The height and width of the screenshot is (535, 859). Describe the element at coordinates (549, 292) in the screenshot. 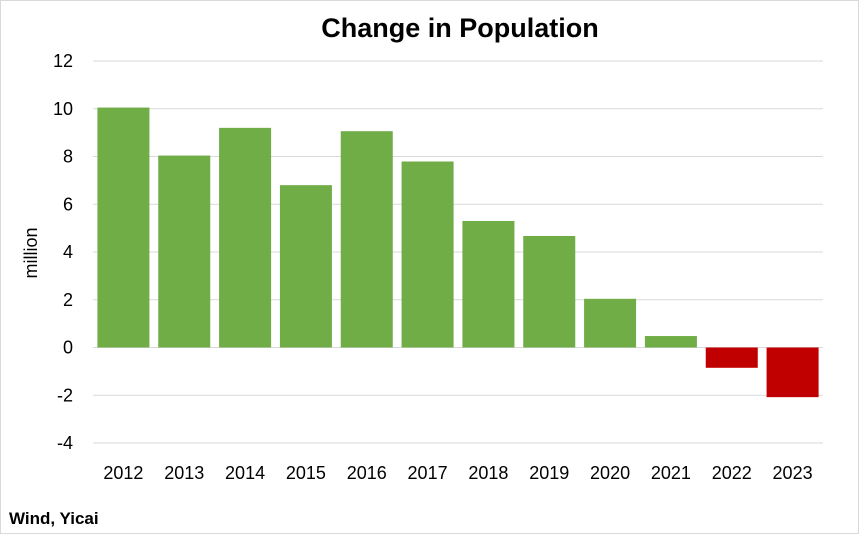

I see `bar-2019` at that location.